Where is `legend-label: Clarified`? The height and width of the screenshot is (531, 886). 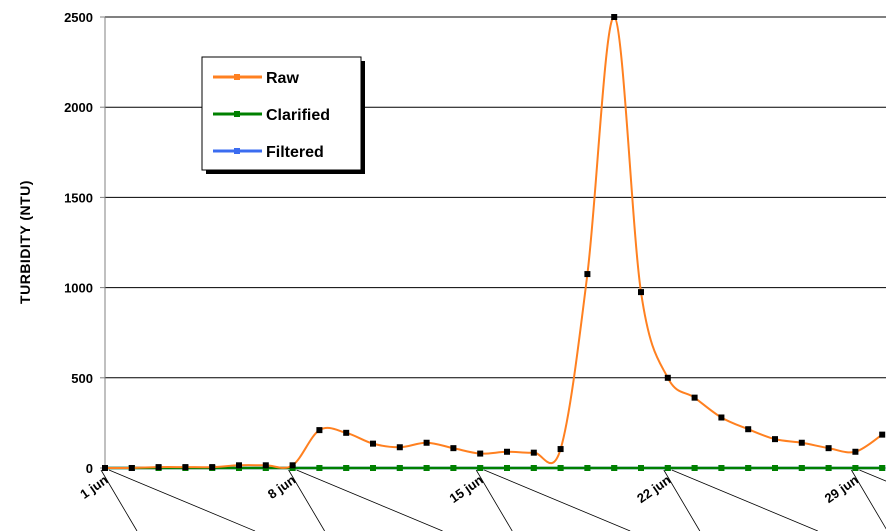
legend-label: Clarified is located at coordinates (298, 115).